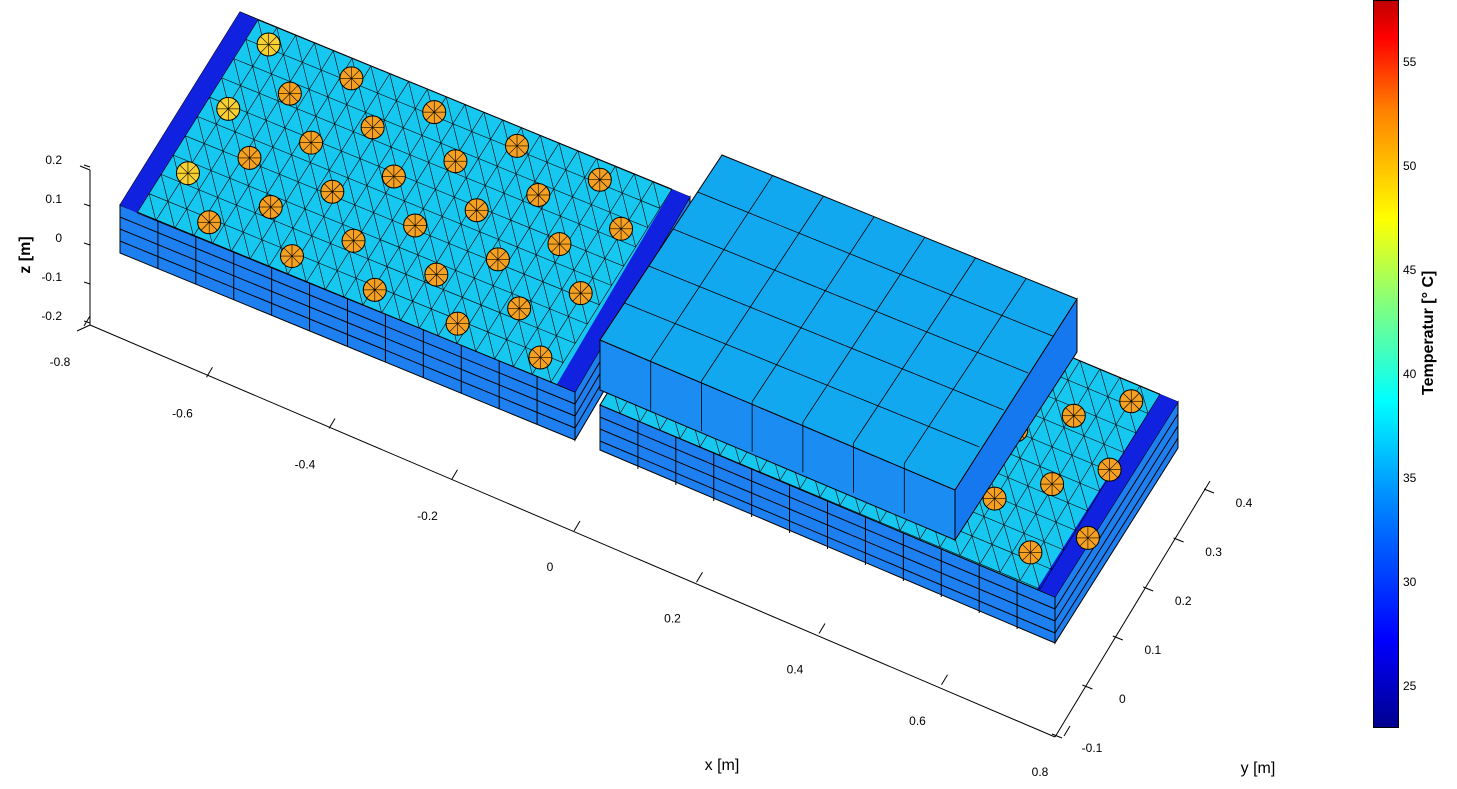 The image size is (1457, 789). I want to click on z-tick-mark, so click(87, 322).